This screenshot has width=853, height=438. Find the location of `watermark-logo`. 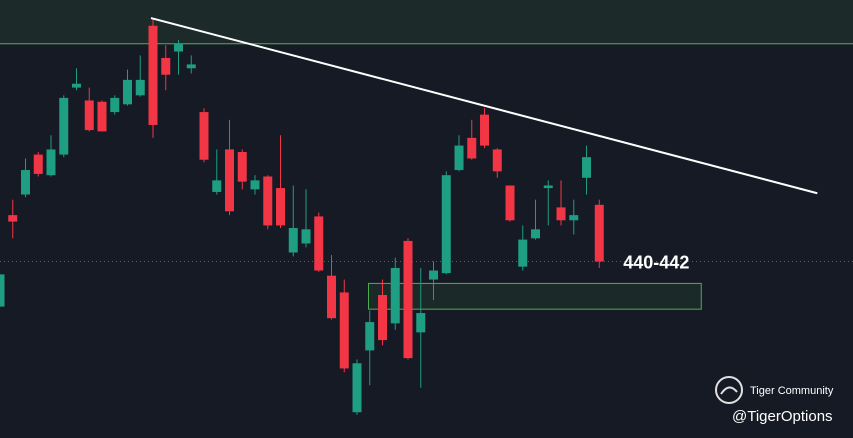

watermark-logo is located at coordinates (729, 390).